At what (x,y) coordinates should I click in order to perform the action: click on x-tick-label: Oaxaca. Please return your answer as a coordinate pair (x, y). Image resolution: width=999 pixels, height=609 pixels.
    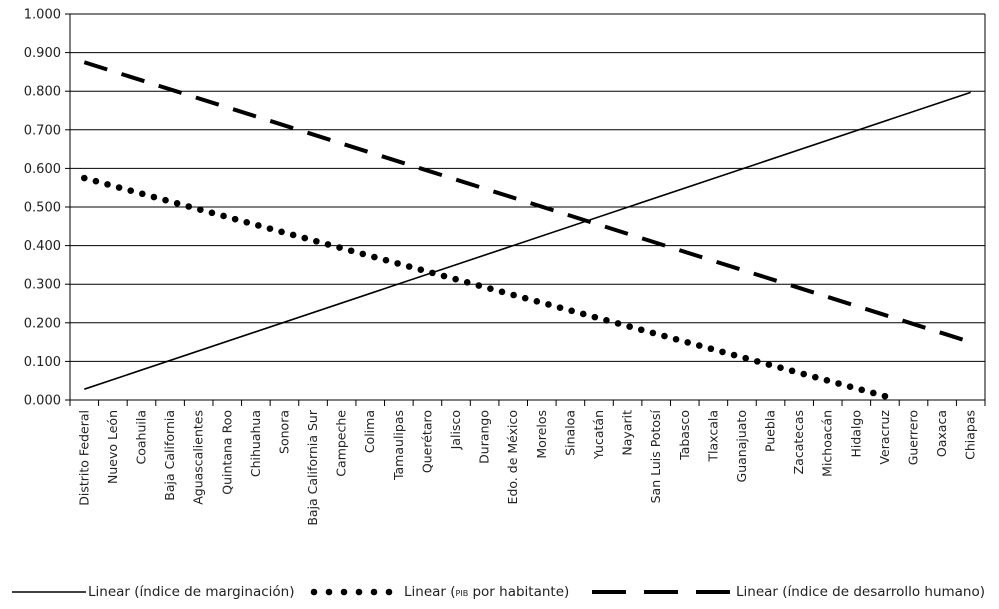
    Looking at the image, I should click on (941, 433).